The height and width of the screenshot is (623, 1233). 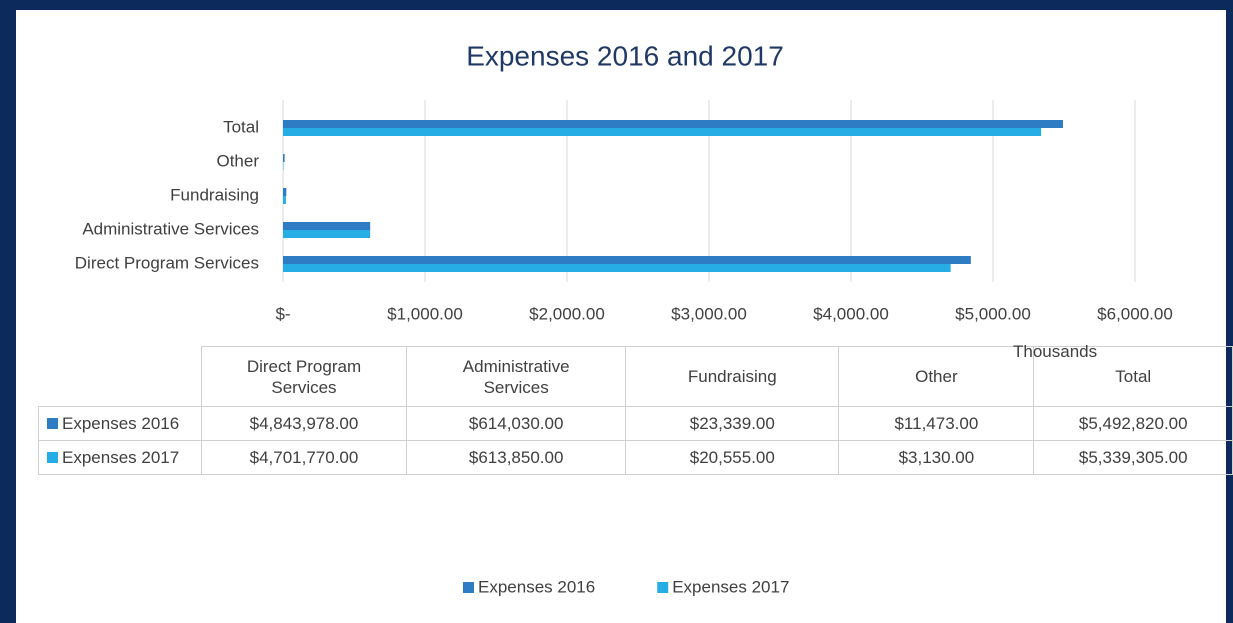 I want to click on table-corner, so click(x=120, y=376).